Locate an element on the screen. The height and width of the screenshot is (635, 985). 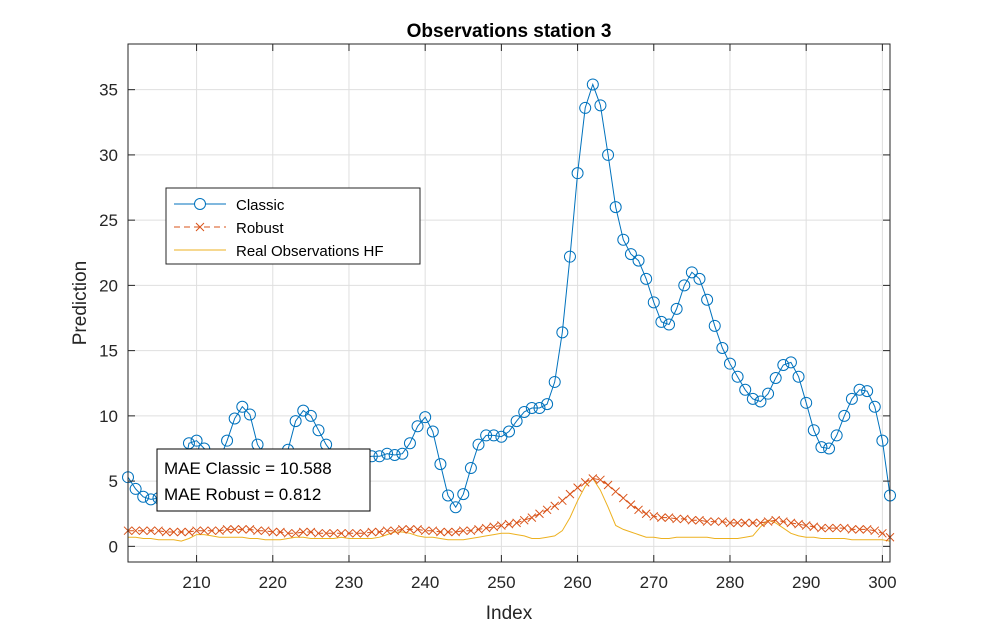
x-tick-label: 240 is located at coordinates (425, 582).